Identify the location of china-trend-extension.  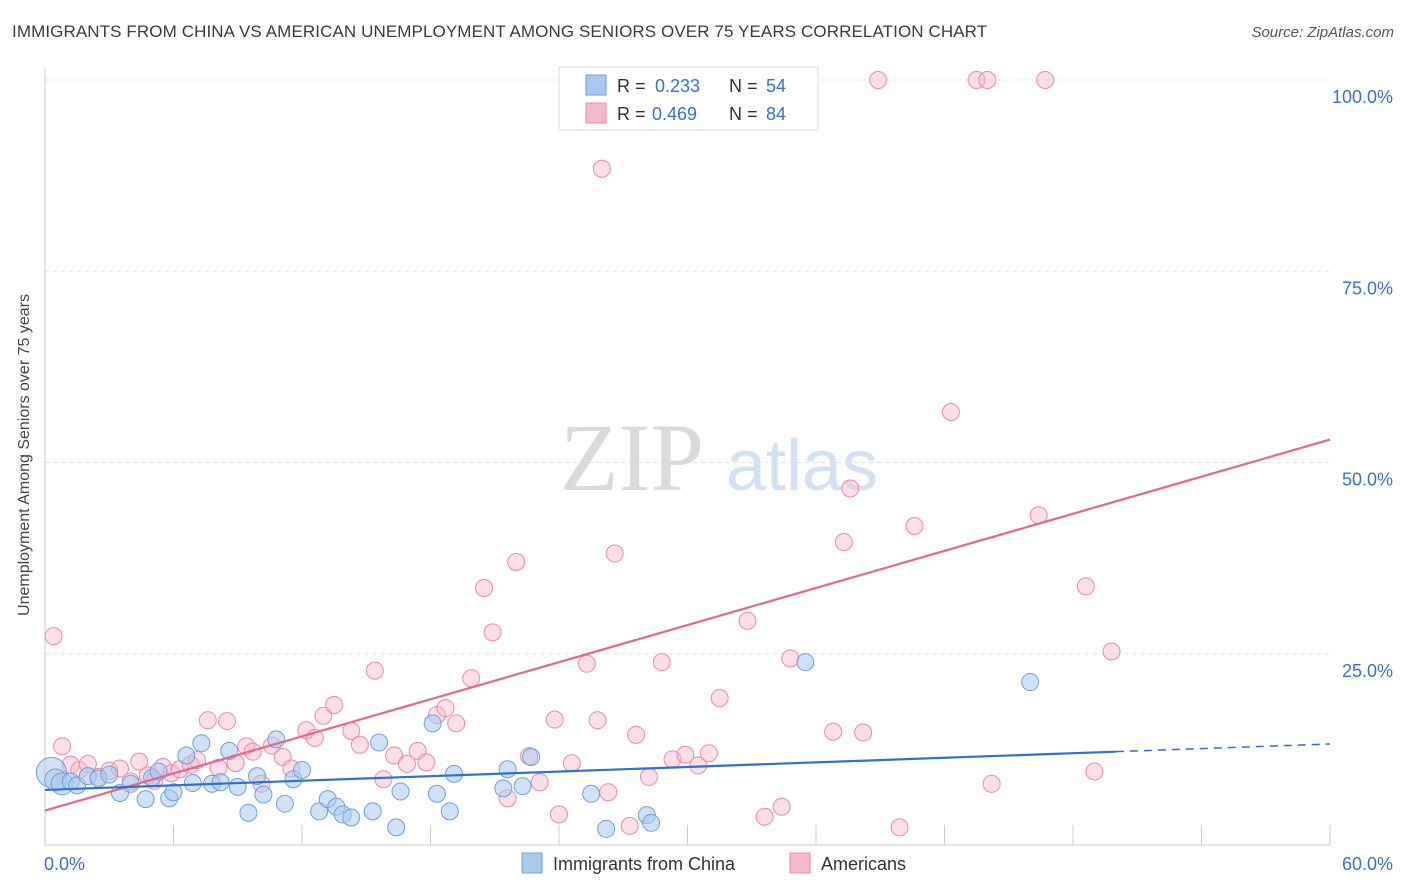
(1223, 748).